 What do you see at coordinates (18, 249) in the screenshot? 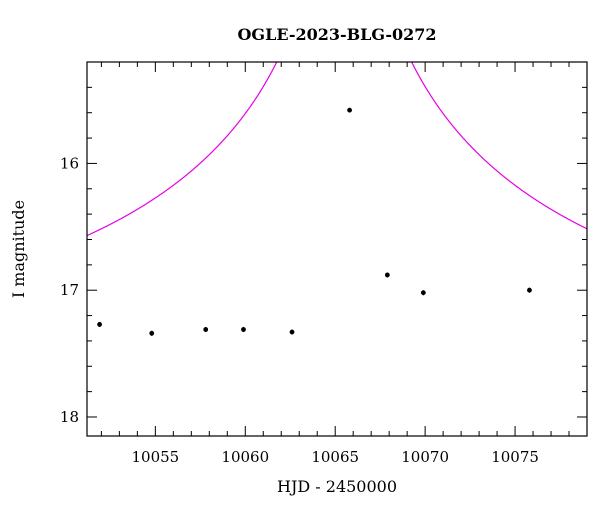
I see `y-axis-label: I magnitude` at bounding box center [18, 249].